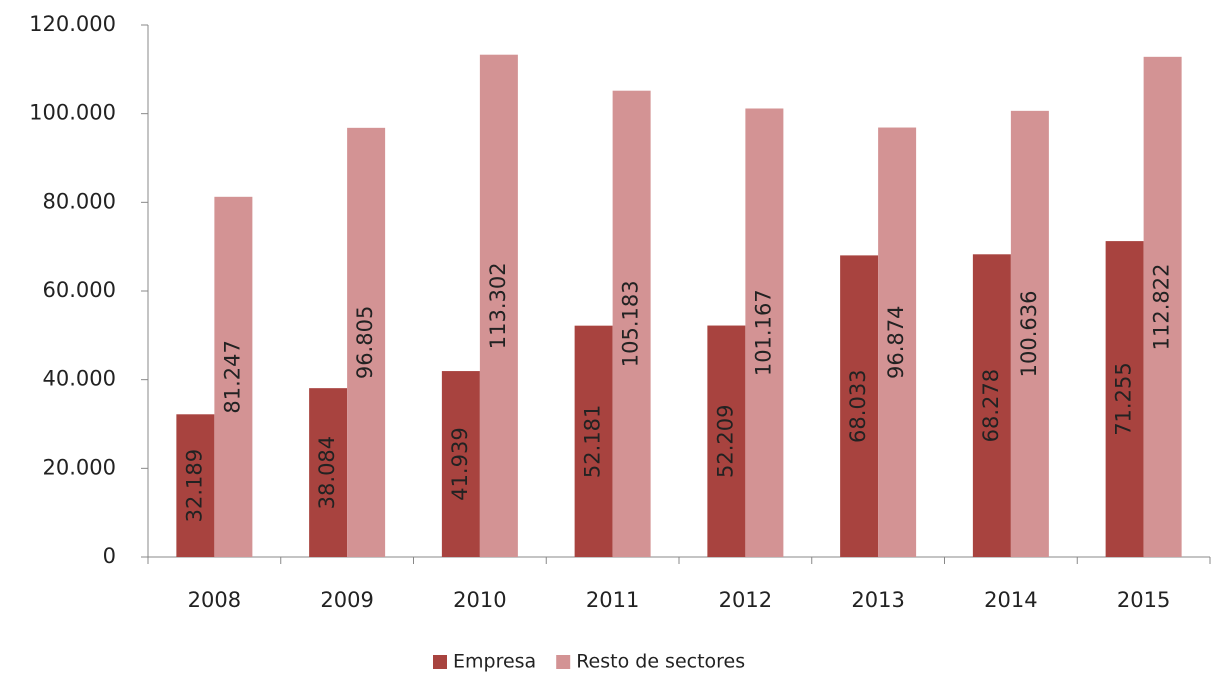  What do you see at coordinates (79, 290) in the screenshot?
I see `y-tick-label: 60.000` at bounding box center [79, 290].